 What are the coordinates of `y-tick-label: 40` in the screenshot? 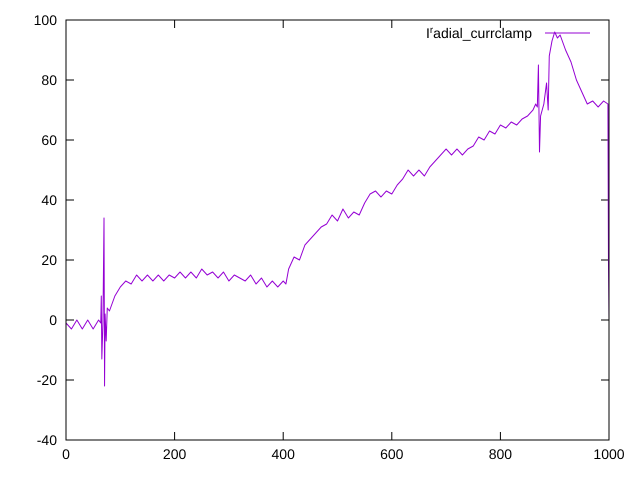 It's located at (49, 200).